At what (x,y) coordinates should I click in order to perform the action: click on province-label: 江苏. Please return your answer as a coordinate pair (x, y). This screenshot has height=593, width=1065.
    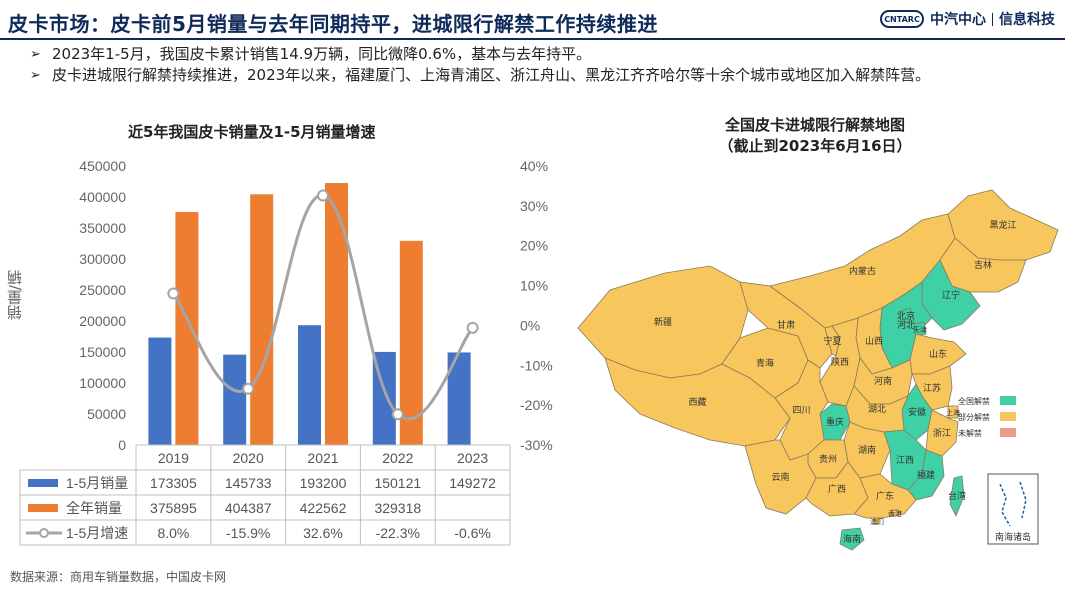
    Looking at the image, I should click on (932, 387).